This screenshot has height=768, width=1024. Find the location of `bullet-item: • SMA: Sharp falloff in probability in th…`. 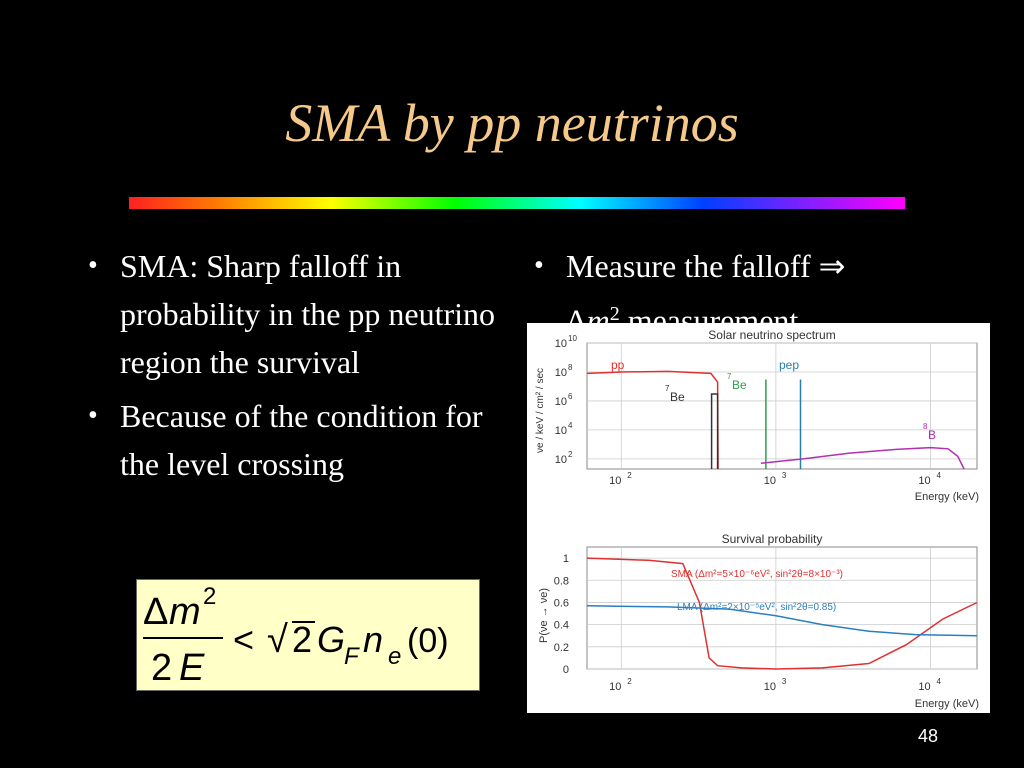

bullet-item: • SMA: Sharp falloff in probability in th… is located at coordinates (292, 314).